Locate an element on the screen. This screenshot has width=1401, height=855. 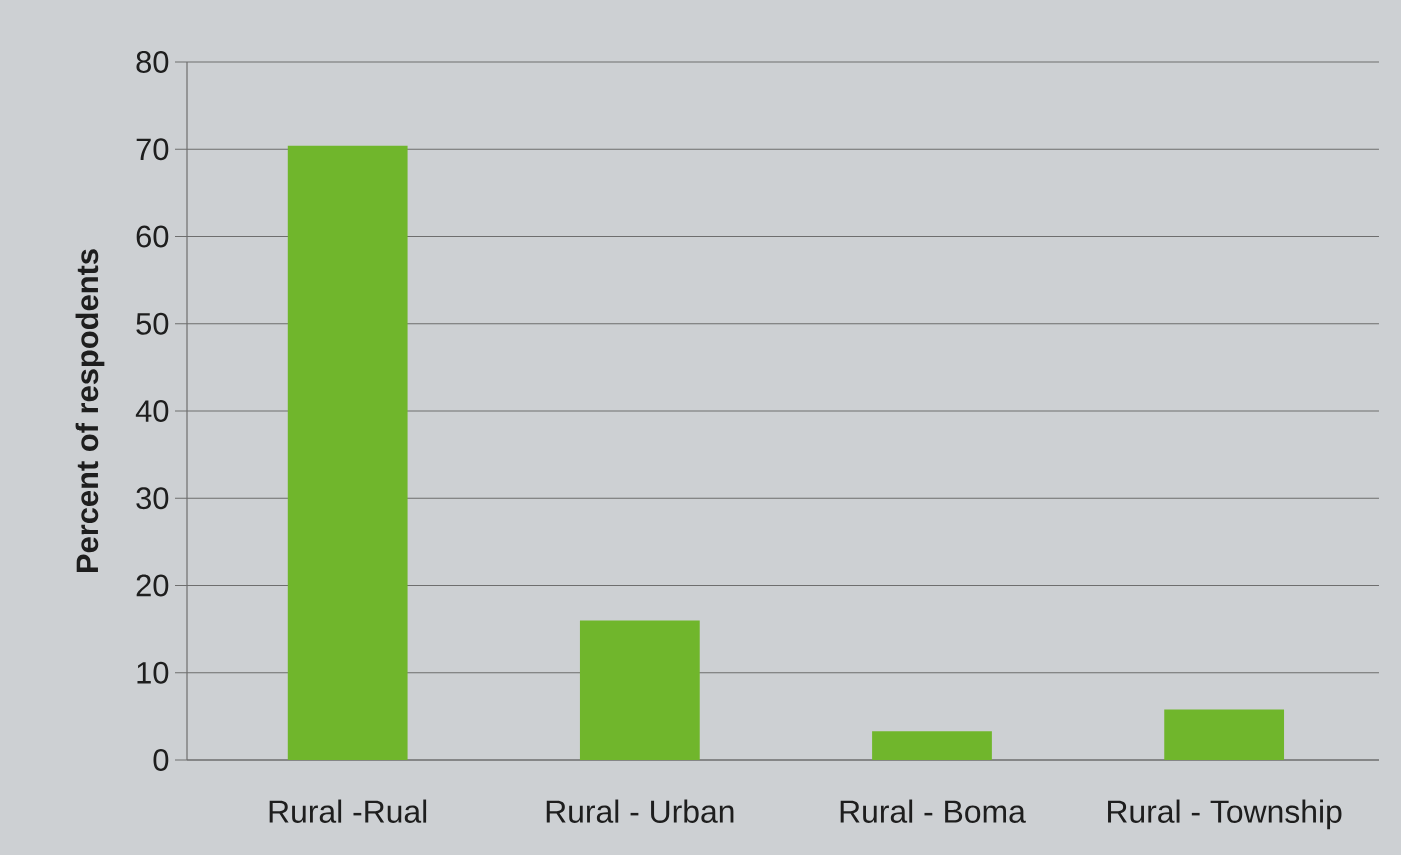
x-tick-label: Rural - Township is located at coordinates (1225, 814).